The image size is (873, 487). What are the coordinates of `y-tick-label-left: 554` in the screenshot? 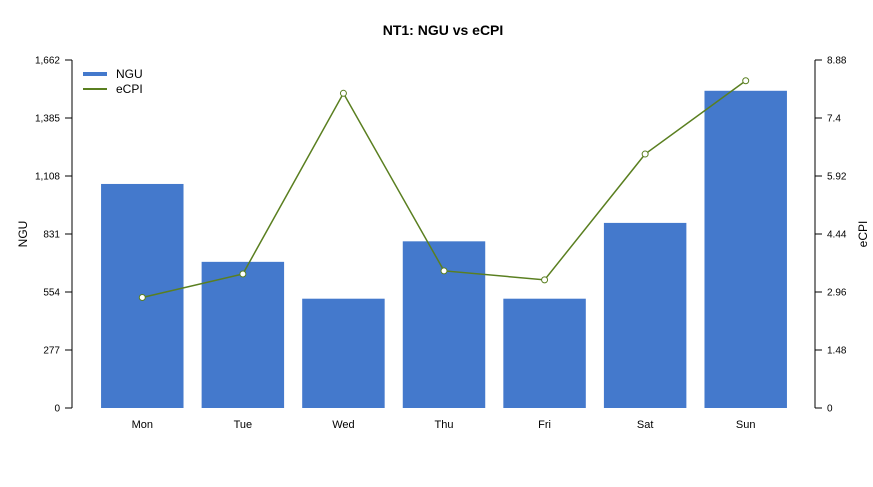 It's located at (51, 293).